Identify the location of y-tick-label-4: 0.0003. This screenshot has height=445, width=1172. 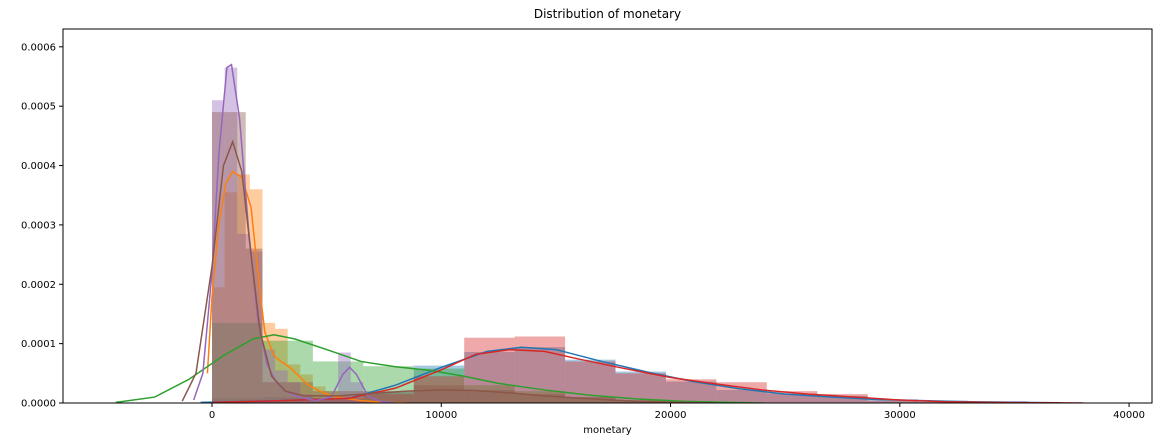
(38, 225).